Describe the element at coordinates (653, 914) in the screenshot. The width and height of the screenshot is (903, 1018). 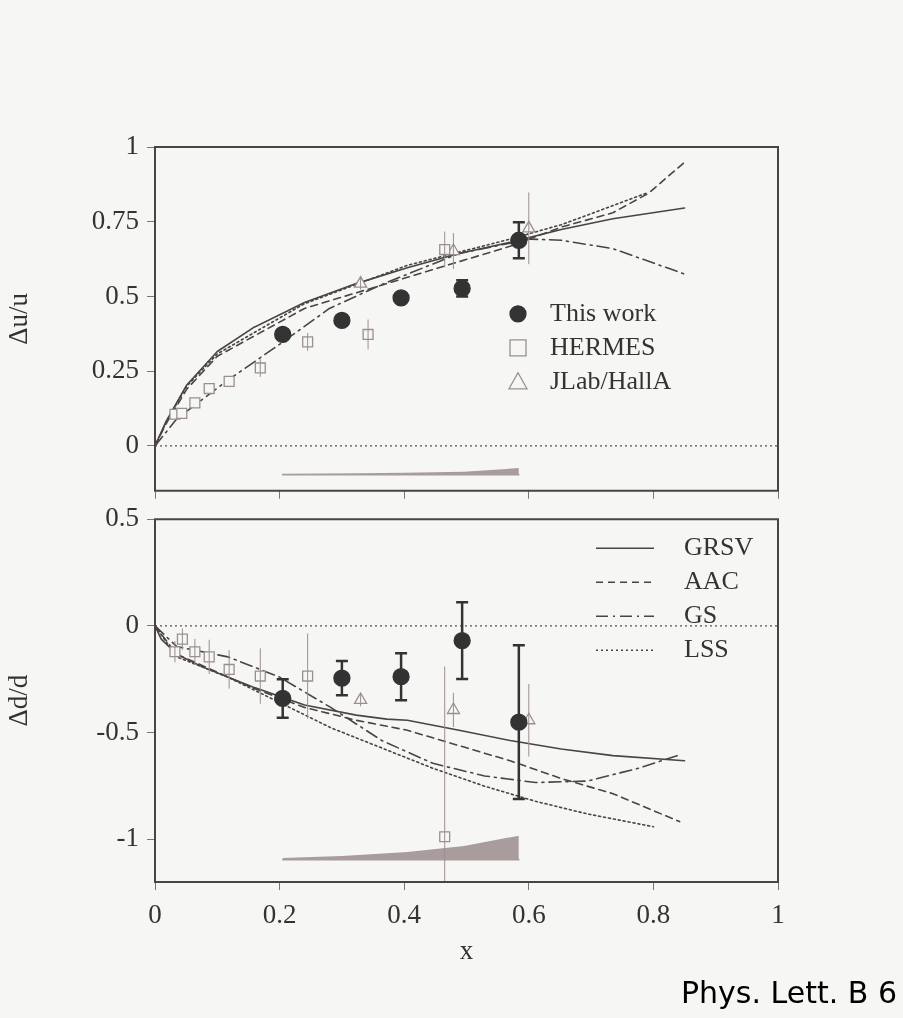
I see `x-tick-label: 0.8` at that location.